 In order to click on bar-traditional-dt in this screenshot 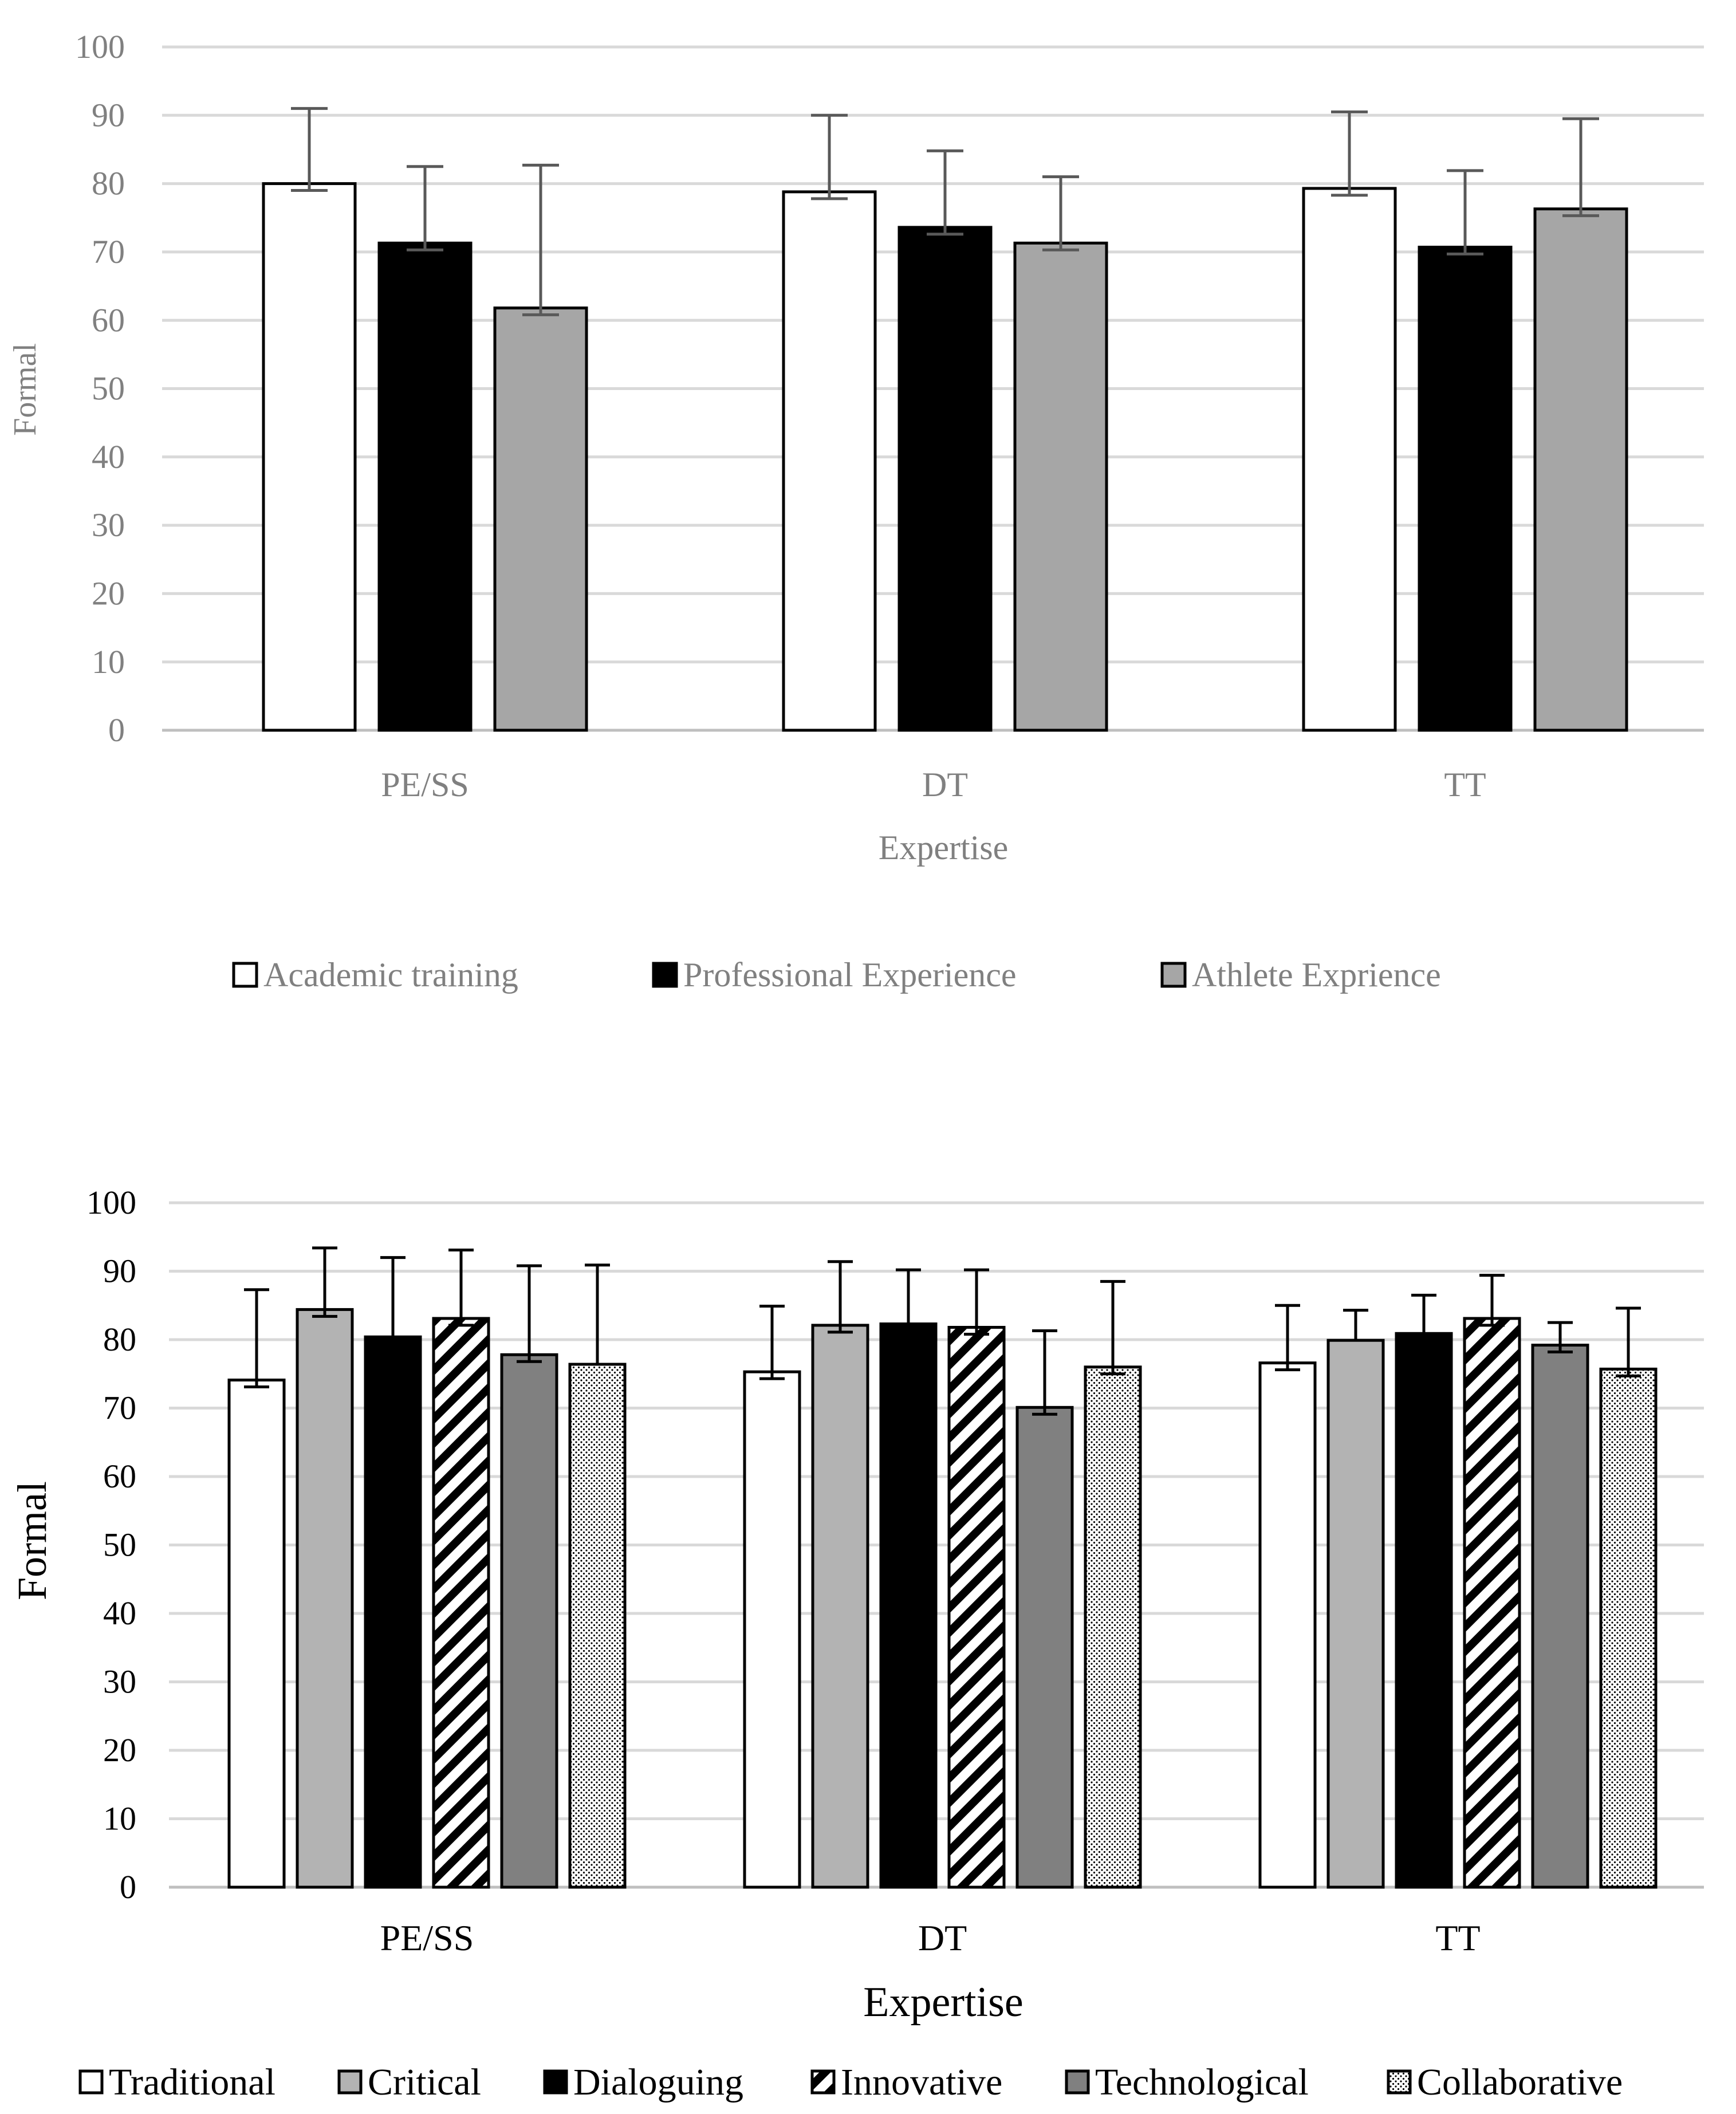, I will do `click(772, 1629)`.